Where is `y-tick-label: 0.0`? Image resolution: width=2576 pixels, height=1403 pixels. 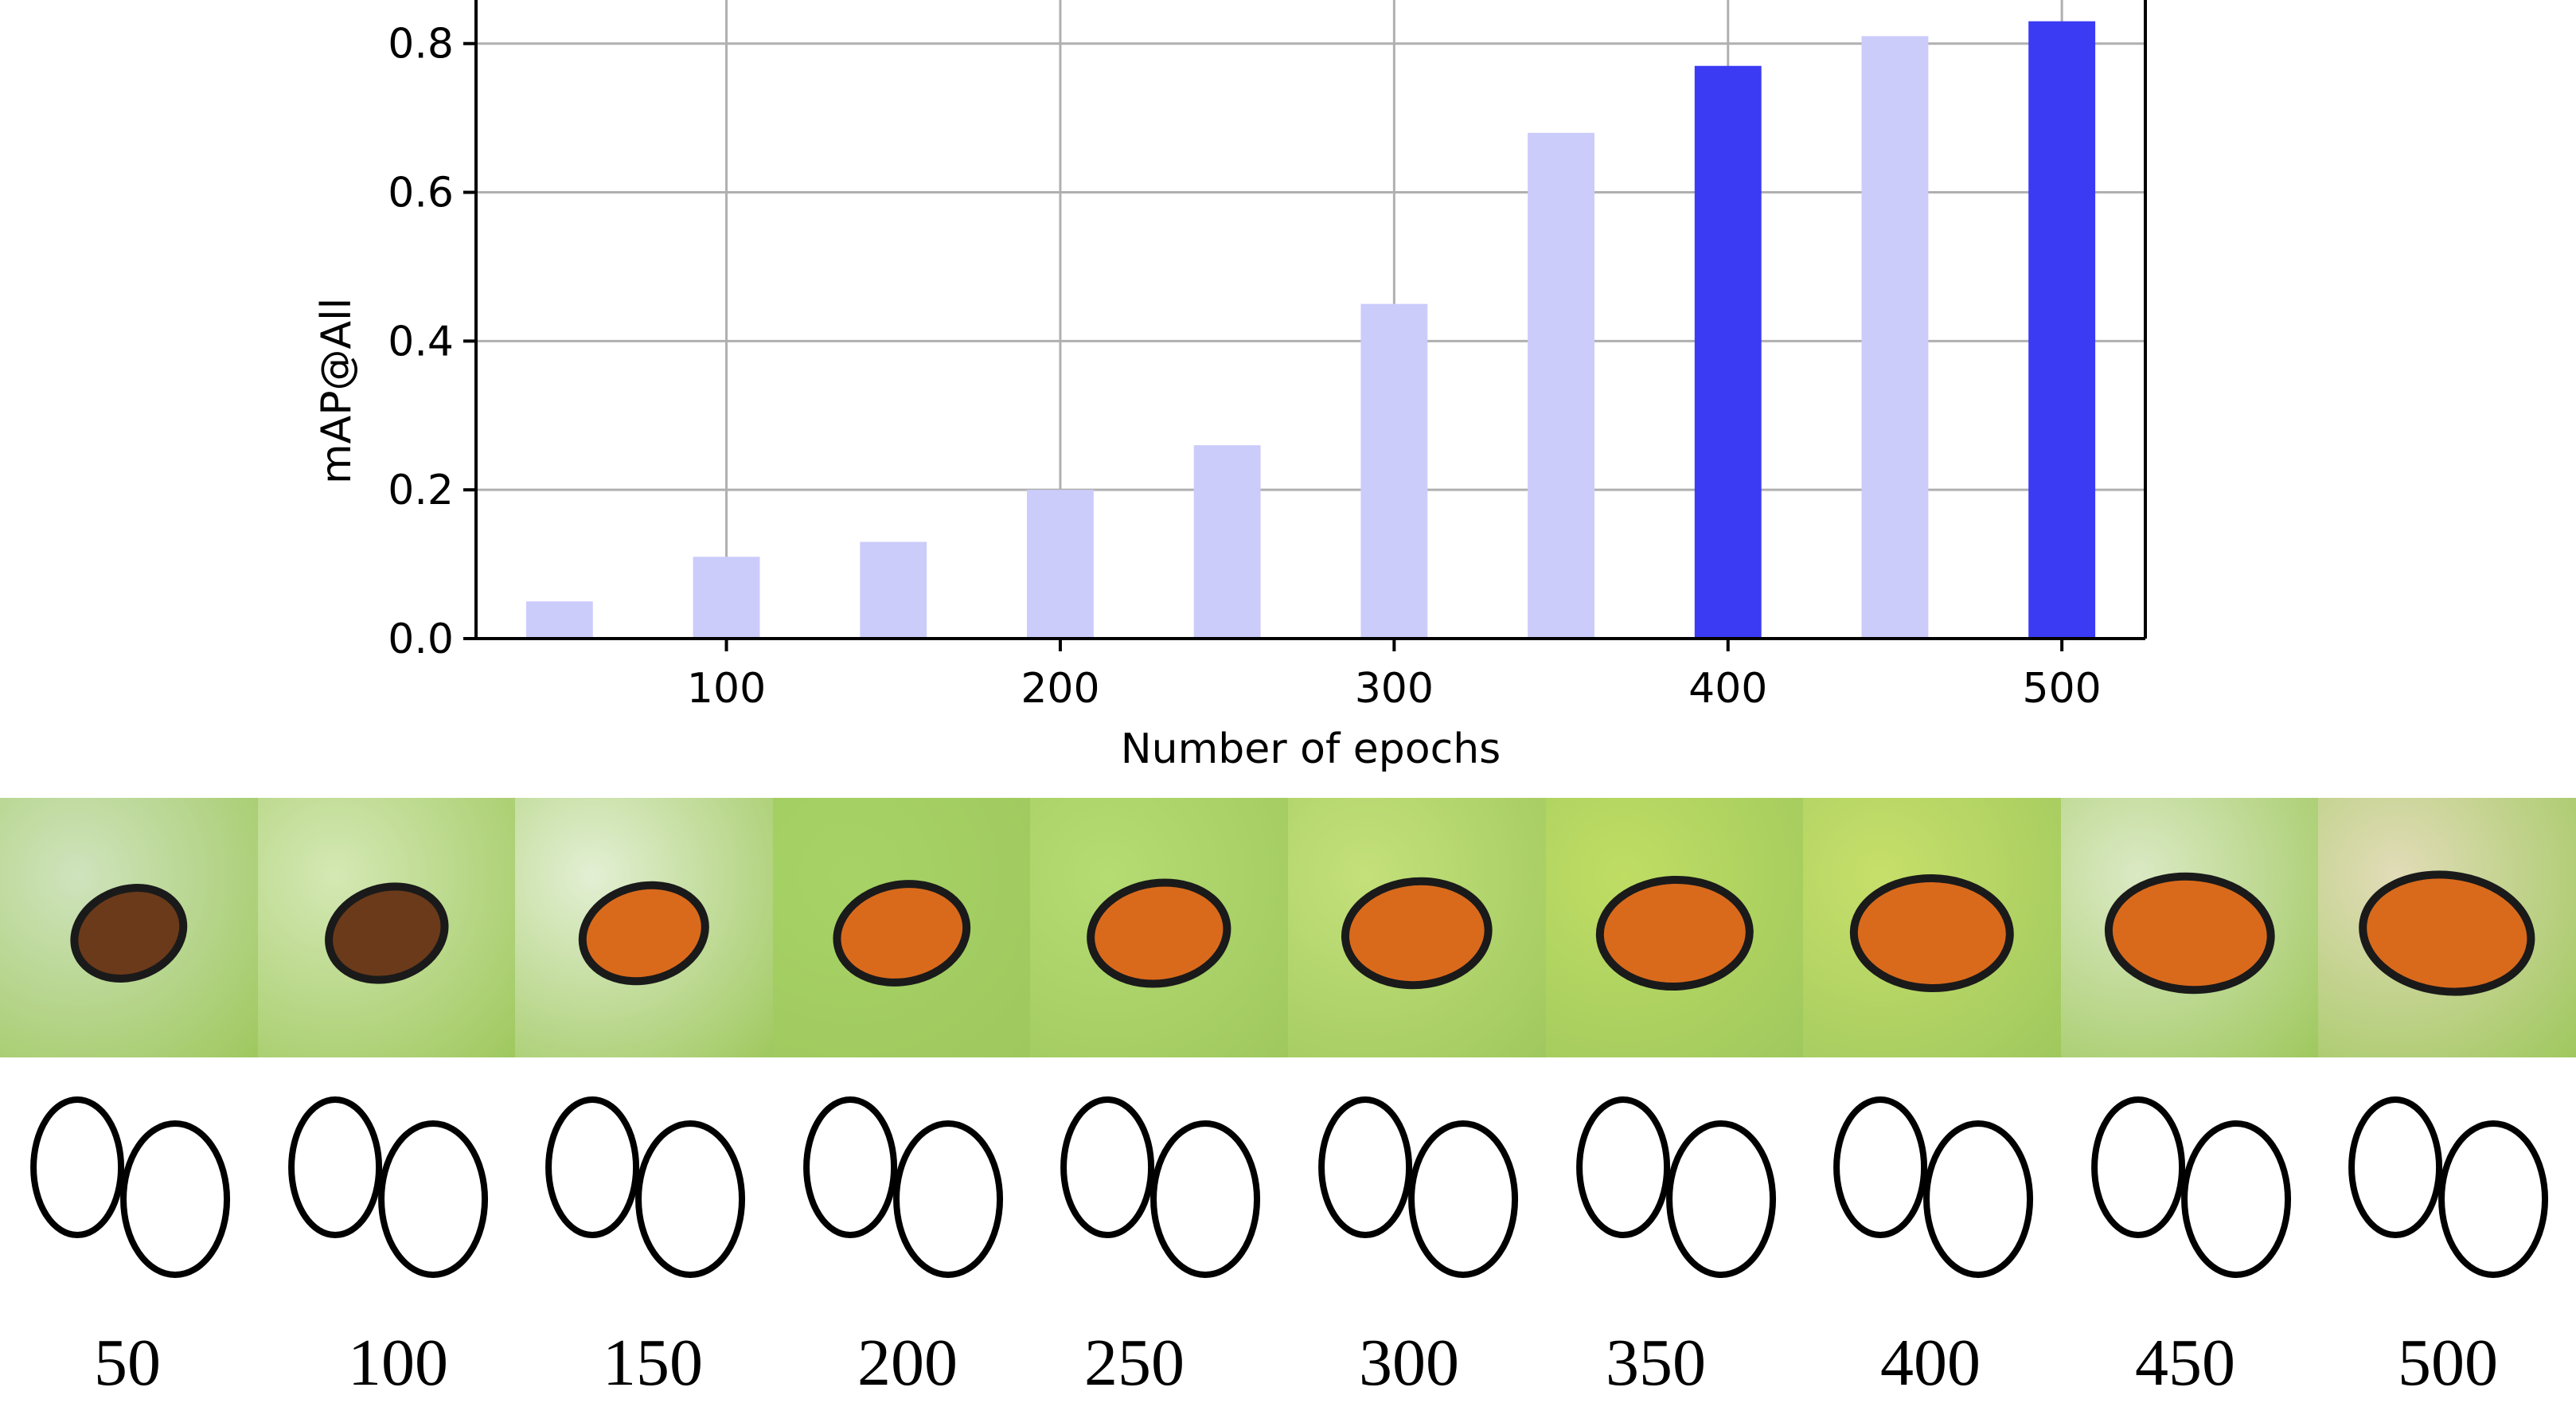 y-tick-label: 0.0 is located at coordinates (421, 639).